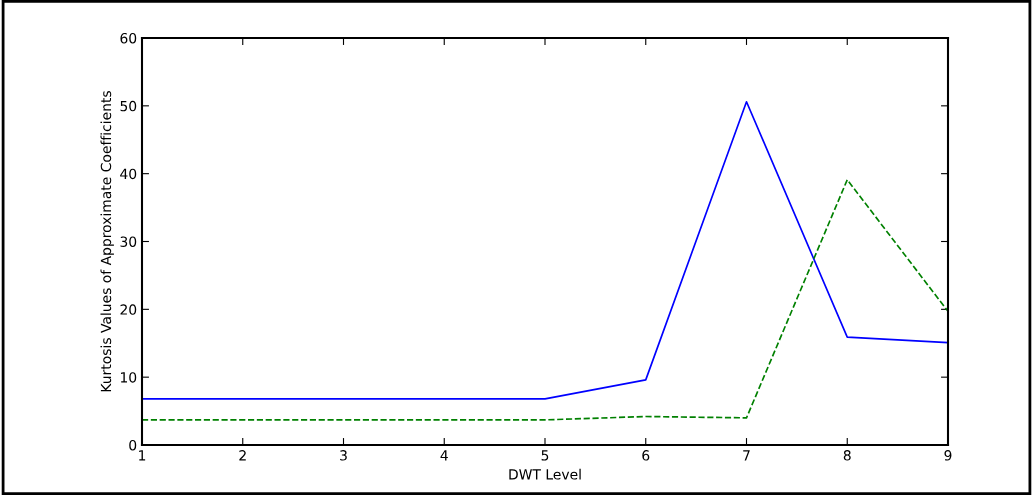 This screenshot has height=495, width=1033. Describe the element at coordinates (646, 455) in the screenshot. I see `x-tick-label: 6` at that location.